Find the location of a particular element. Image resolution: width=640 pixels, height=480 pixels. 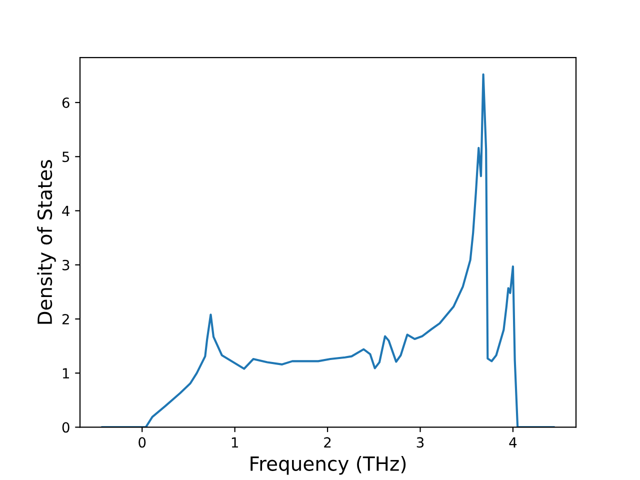

x-tick-label: 2 is located at coordinates (327, 442).